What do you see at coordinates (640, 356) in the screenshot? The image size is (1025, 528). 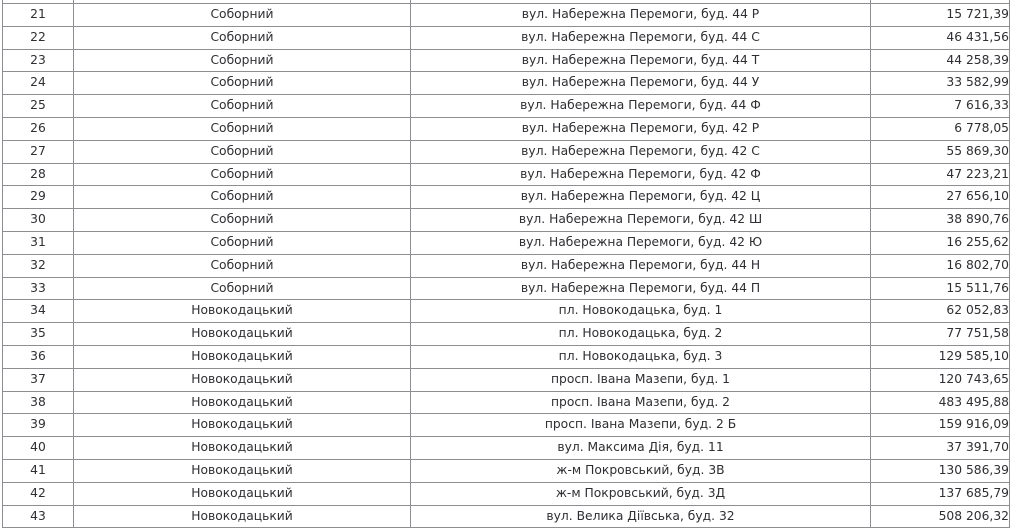 I see `cell-addr: пл. Новокодацька, буд. 3` at bounding box center [640, 356].